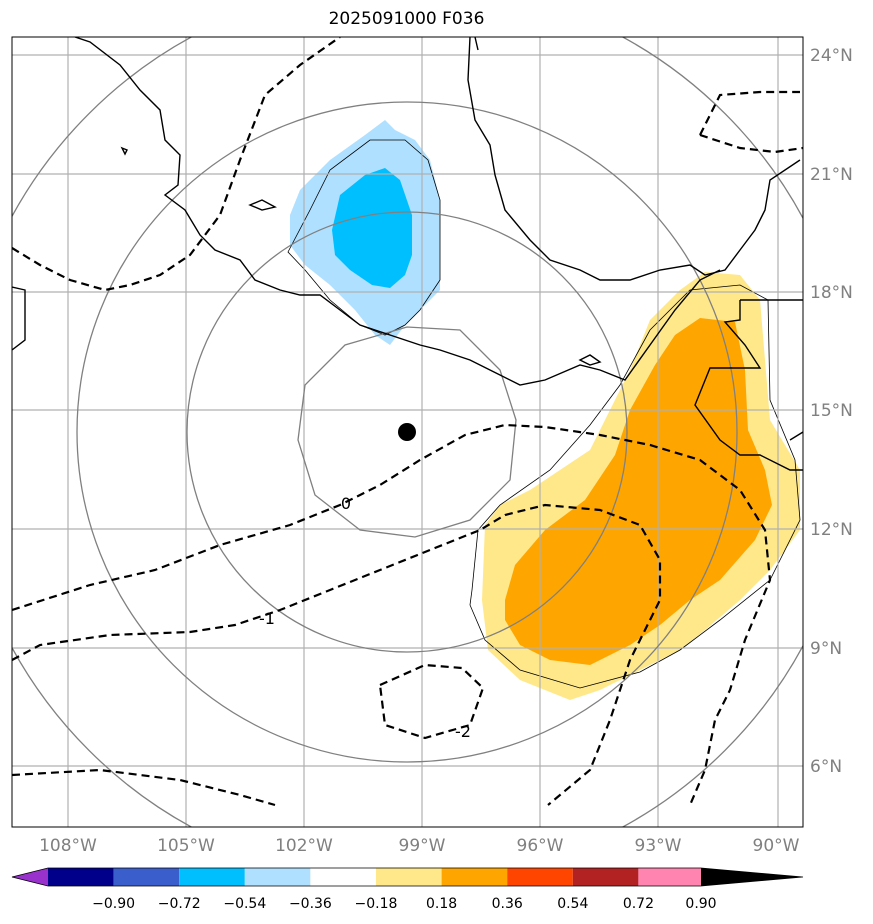 The image size is (873, 924). What do you see at coordinates (68, 846) in the screenshot?
I see `lon-label: 108°W` at bounding box center [68, 846].